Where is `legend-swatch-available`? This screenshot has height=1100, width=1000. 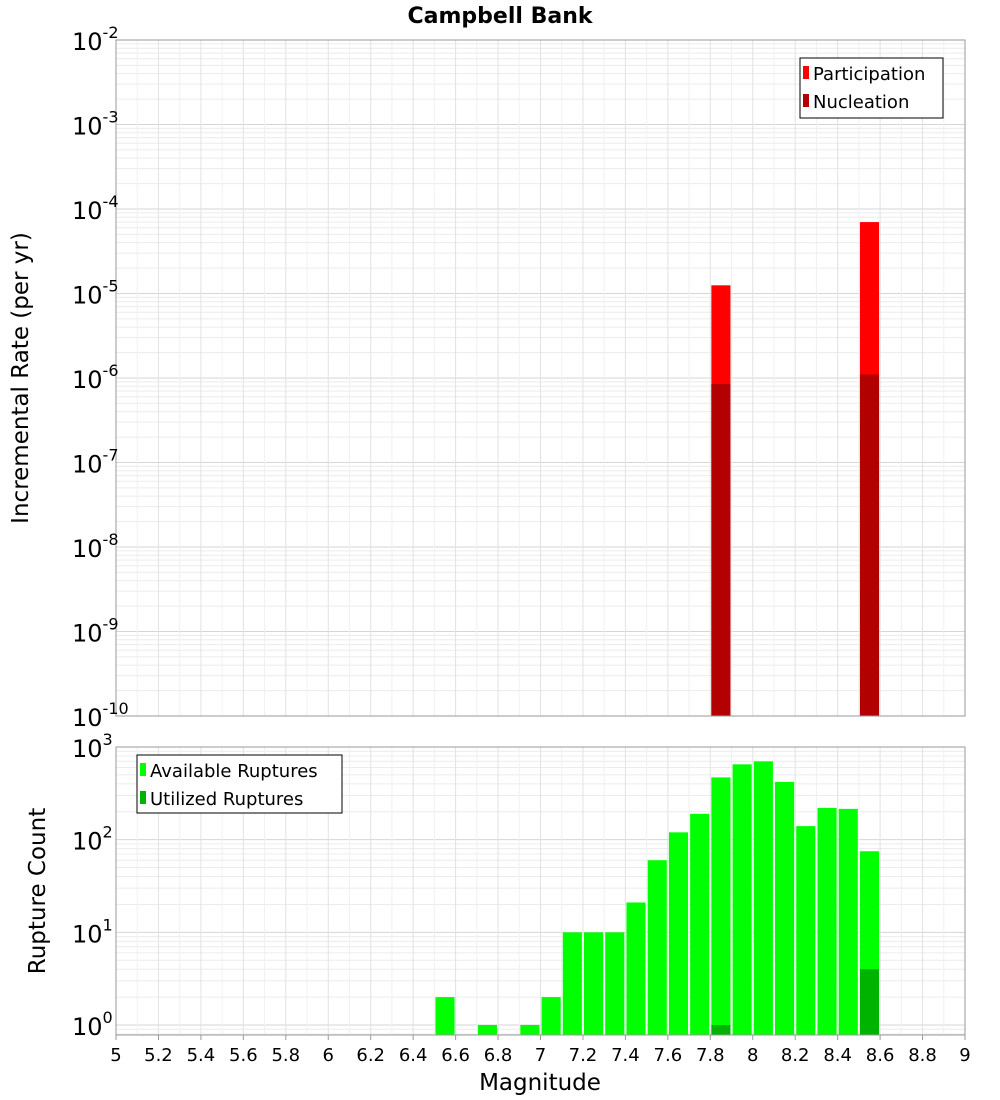
legend-swatch-available is located at coordinates (143, 769).